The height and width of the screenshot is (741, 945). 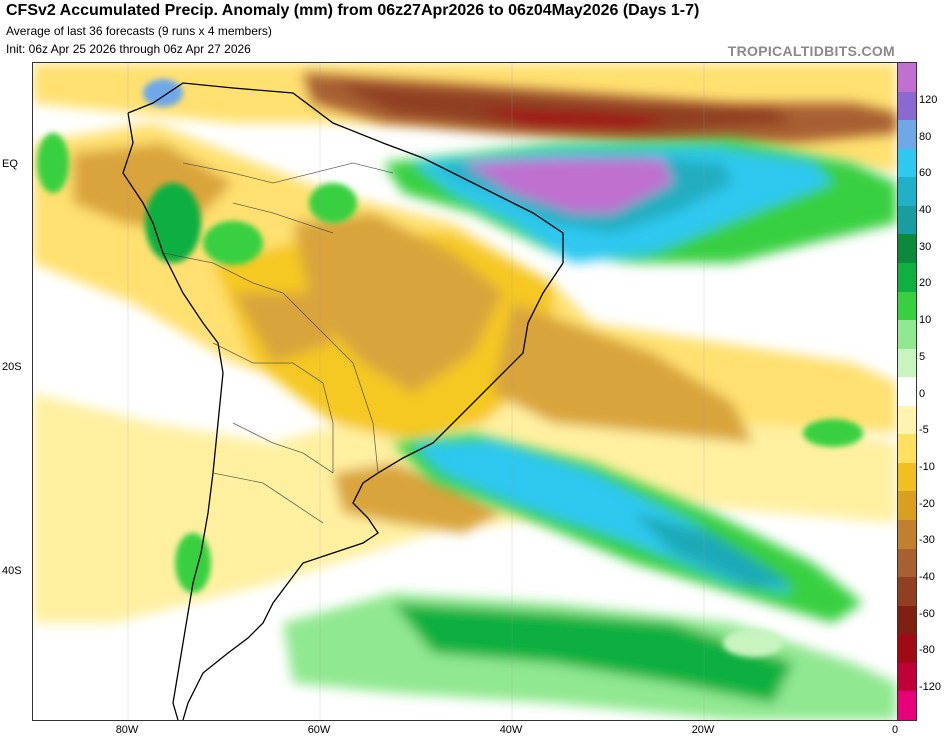 I want to click on brand-watermark: TROPICALTIDBITS.COM, so click(x=811, y=51).